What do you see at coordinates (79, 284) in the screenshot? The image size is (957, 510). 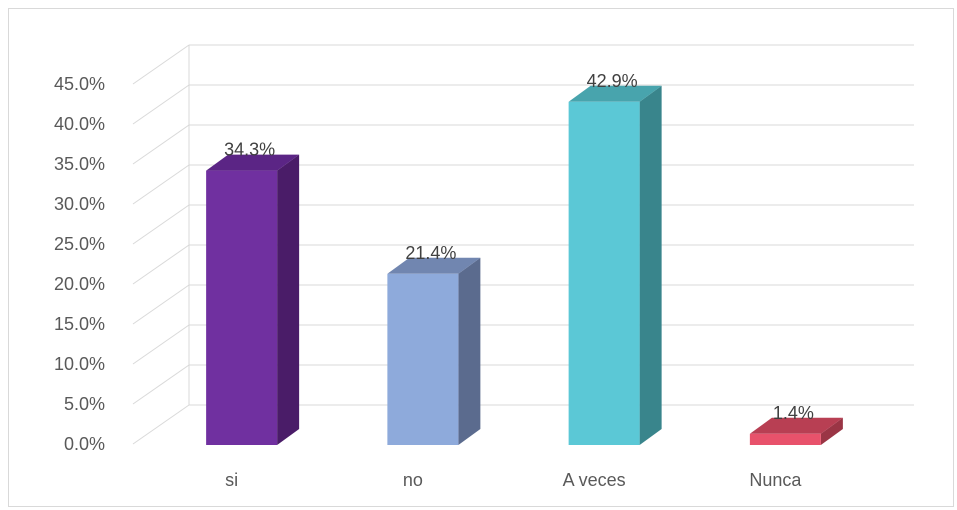 I see `y-tick-label: 20.0%` at bounding box center [79, 284].